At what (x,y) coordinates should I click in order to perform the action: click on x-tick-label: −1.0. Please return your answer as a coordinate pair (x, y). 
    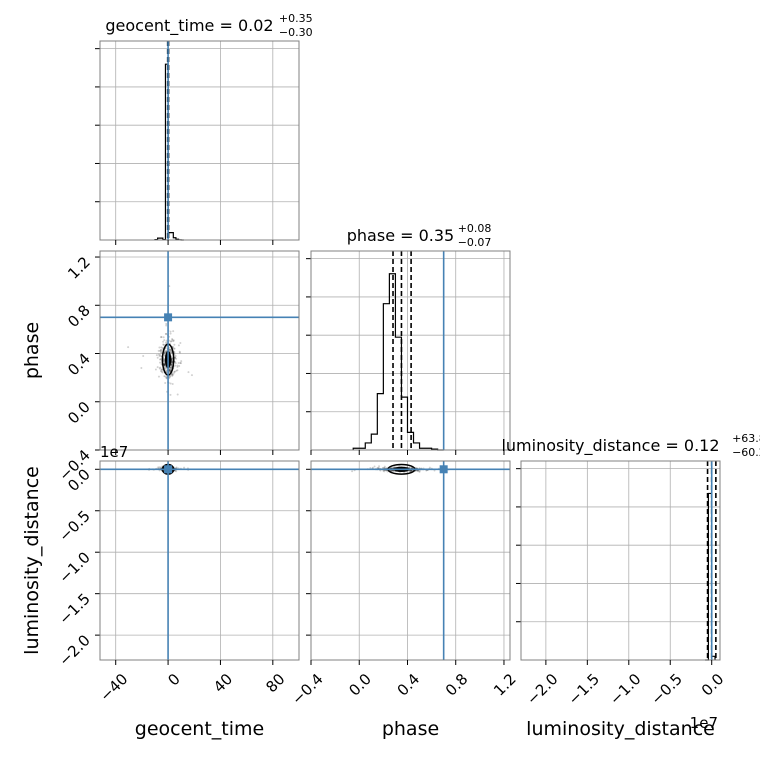
    Looking at the image, I should click on (625, 689).